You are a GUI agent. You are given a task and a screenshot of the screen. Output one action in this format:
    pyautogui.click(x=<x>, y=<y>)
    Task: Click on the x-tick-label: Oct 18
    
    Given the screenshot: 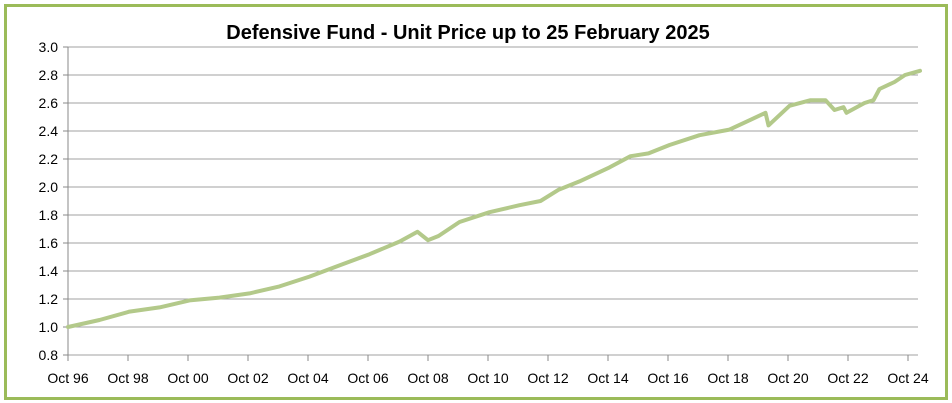 What is the action you would take?
    pyautogui.click(x=727, y=378)
    